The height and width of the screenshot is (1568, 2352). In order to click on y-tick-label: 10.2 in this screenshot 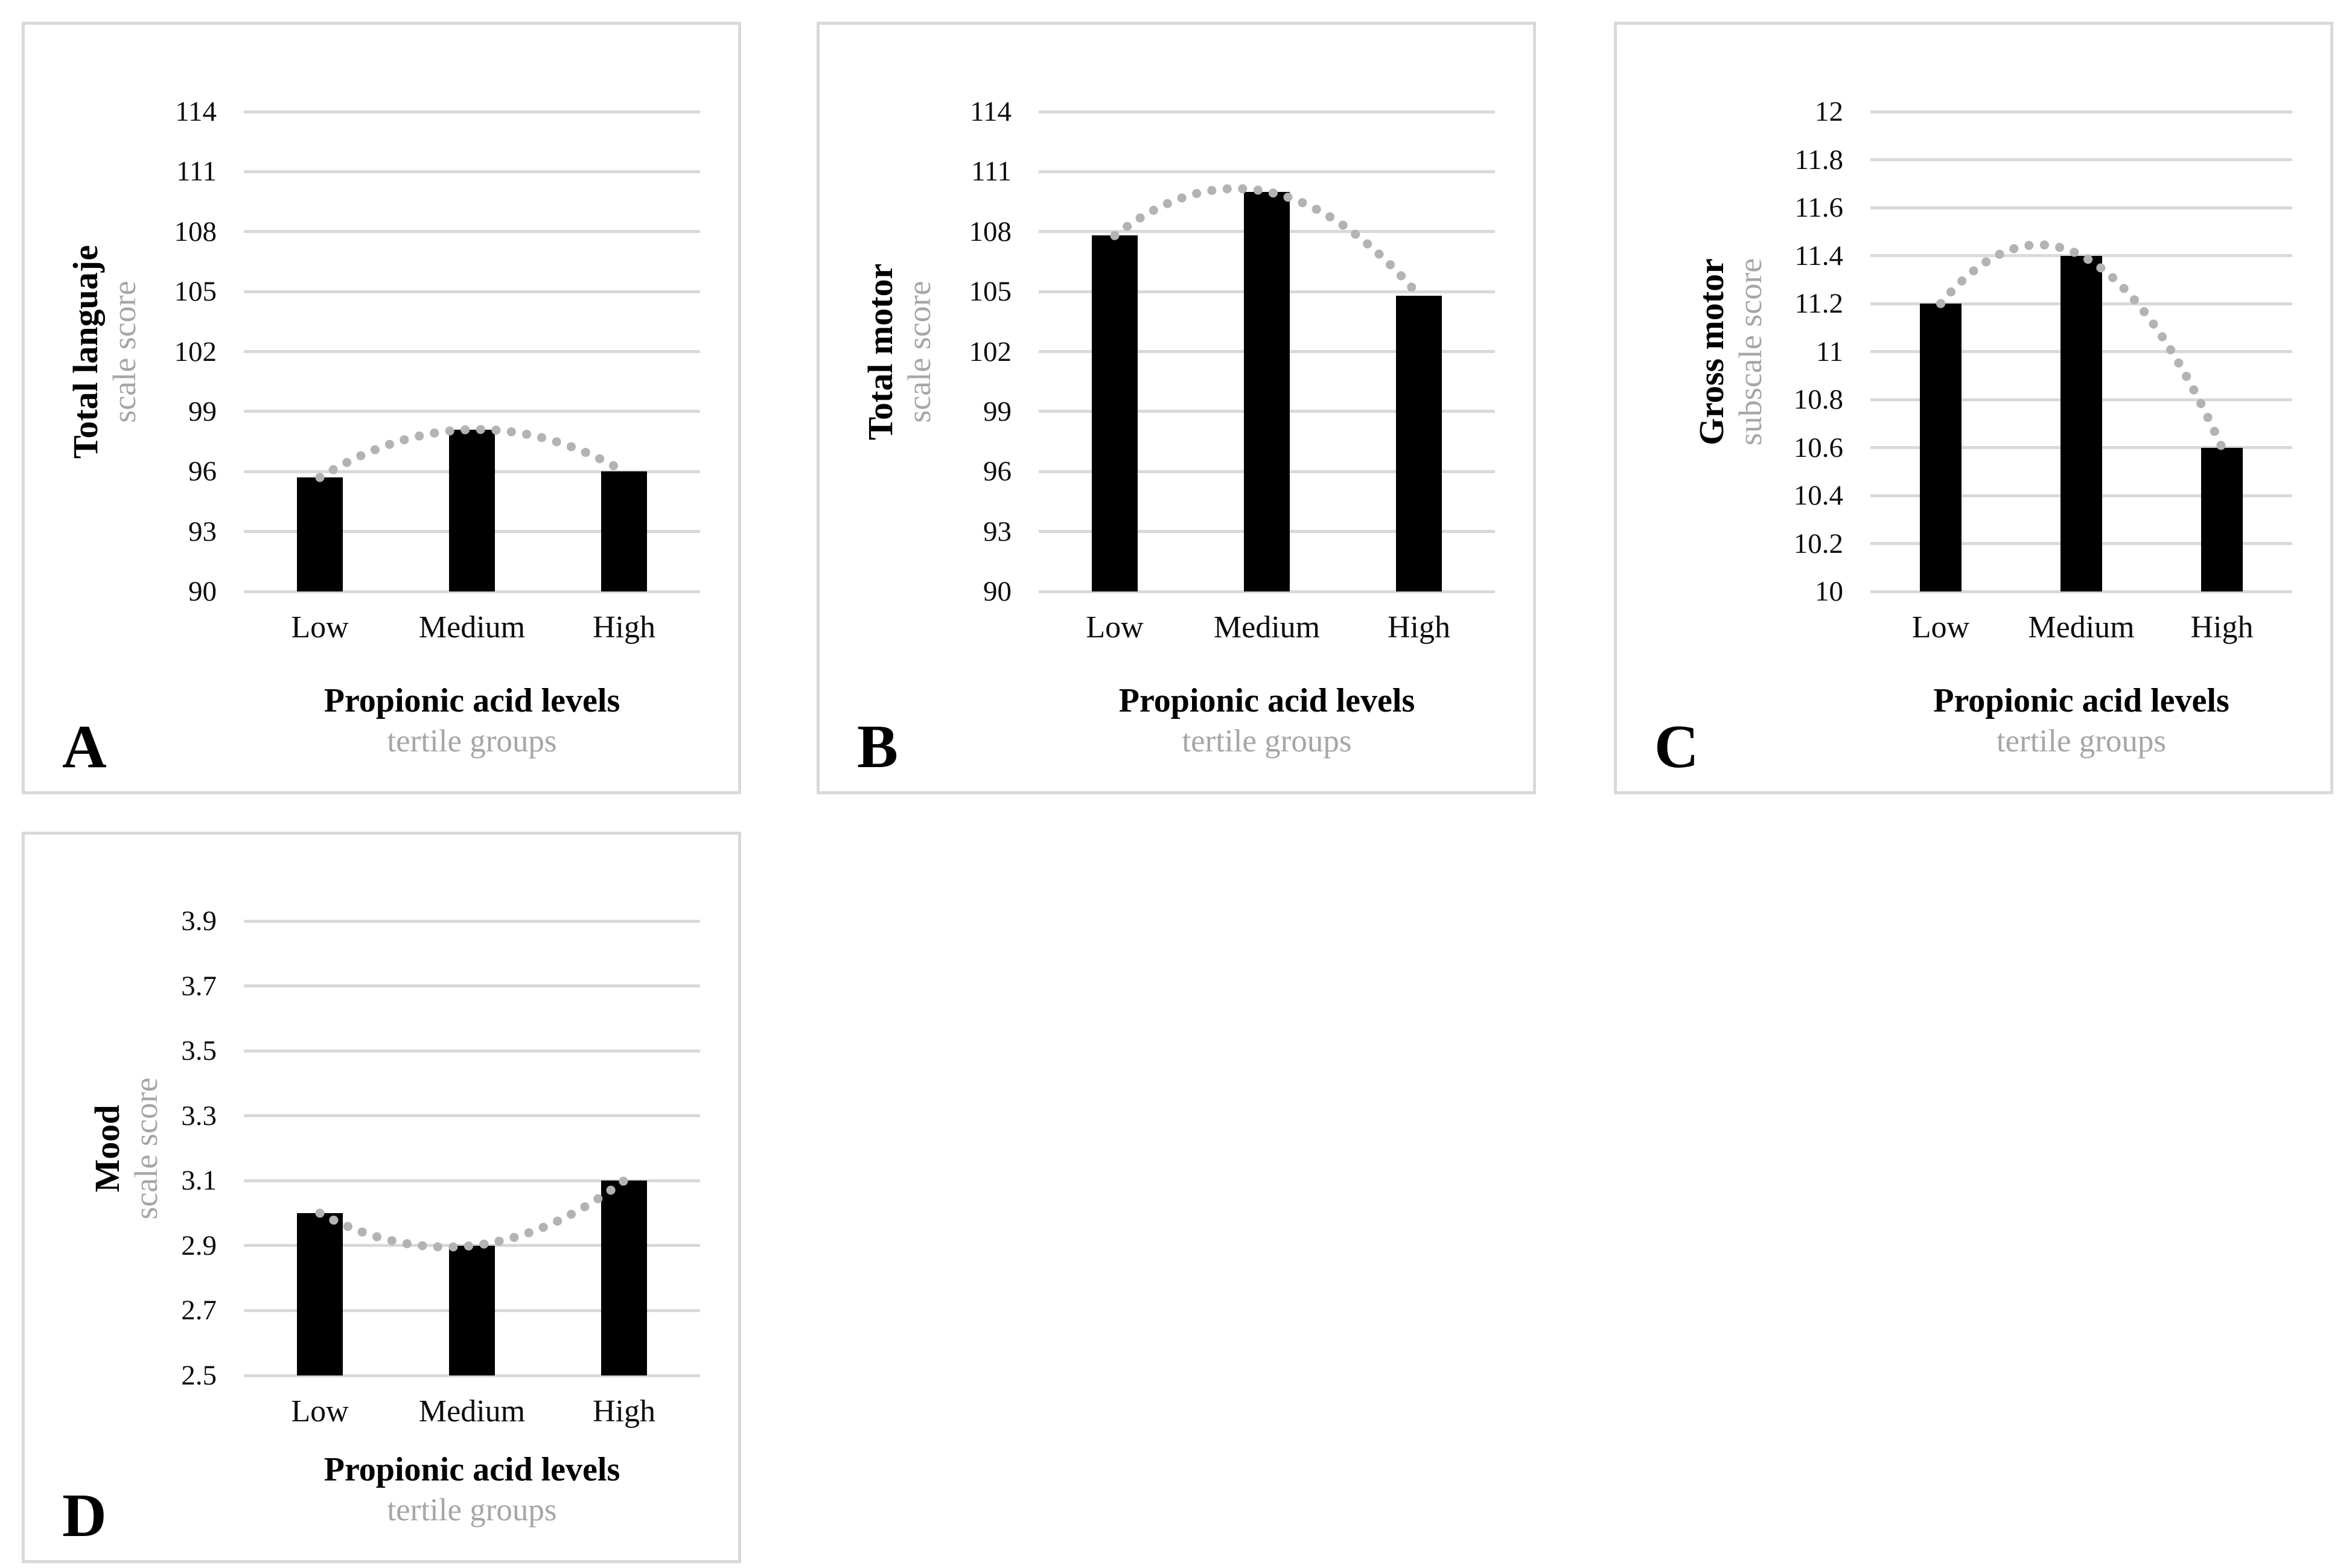, I will do `click(1818, 543)`.